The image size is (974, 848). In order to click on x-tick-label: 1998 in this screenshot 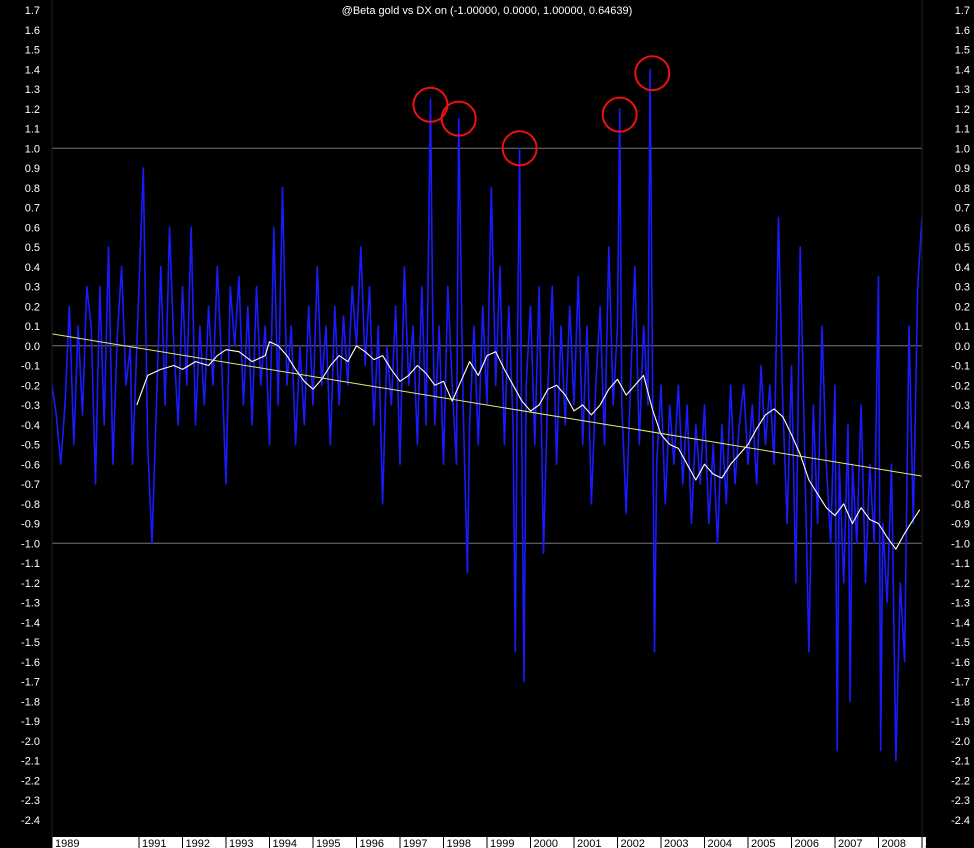, I will do `click(459, 843)`.